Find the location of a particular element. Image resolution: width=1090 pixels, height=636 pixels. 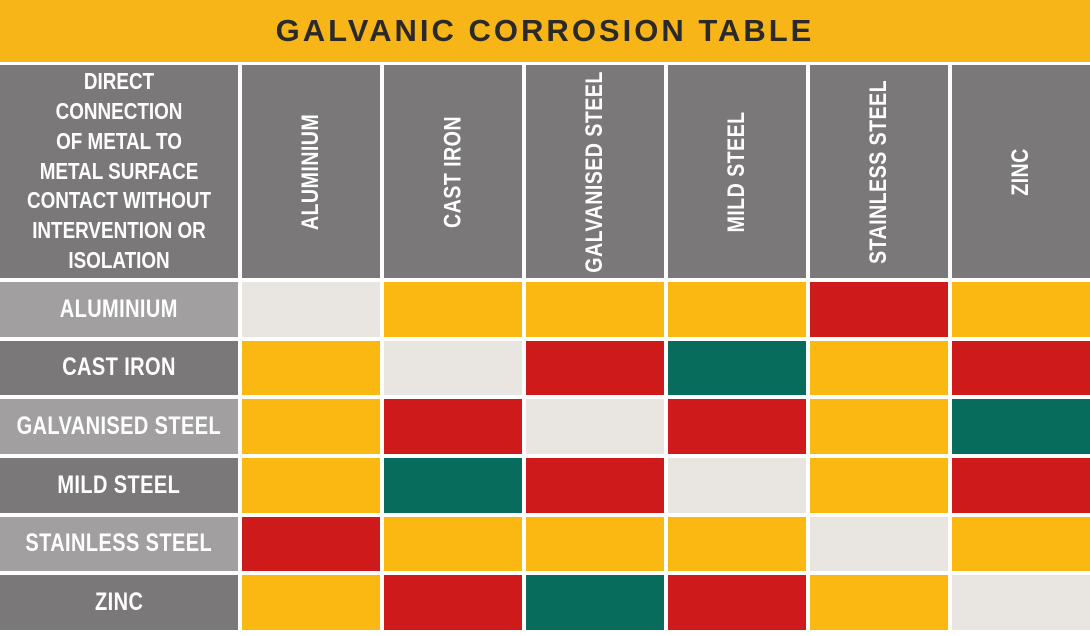

column-header-zinc: ZINC is located at coordinates (1021, 171).